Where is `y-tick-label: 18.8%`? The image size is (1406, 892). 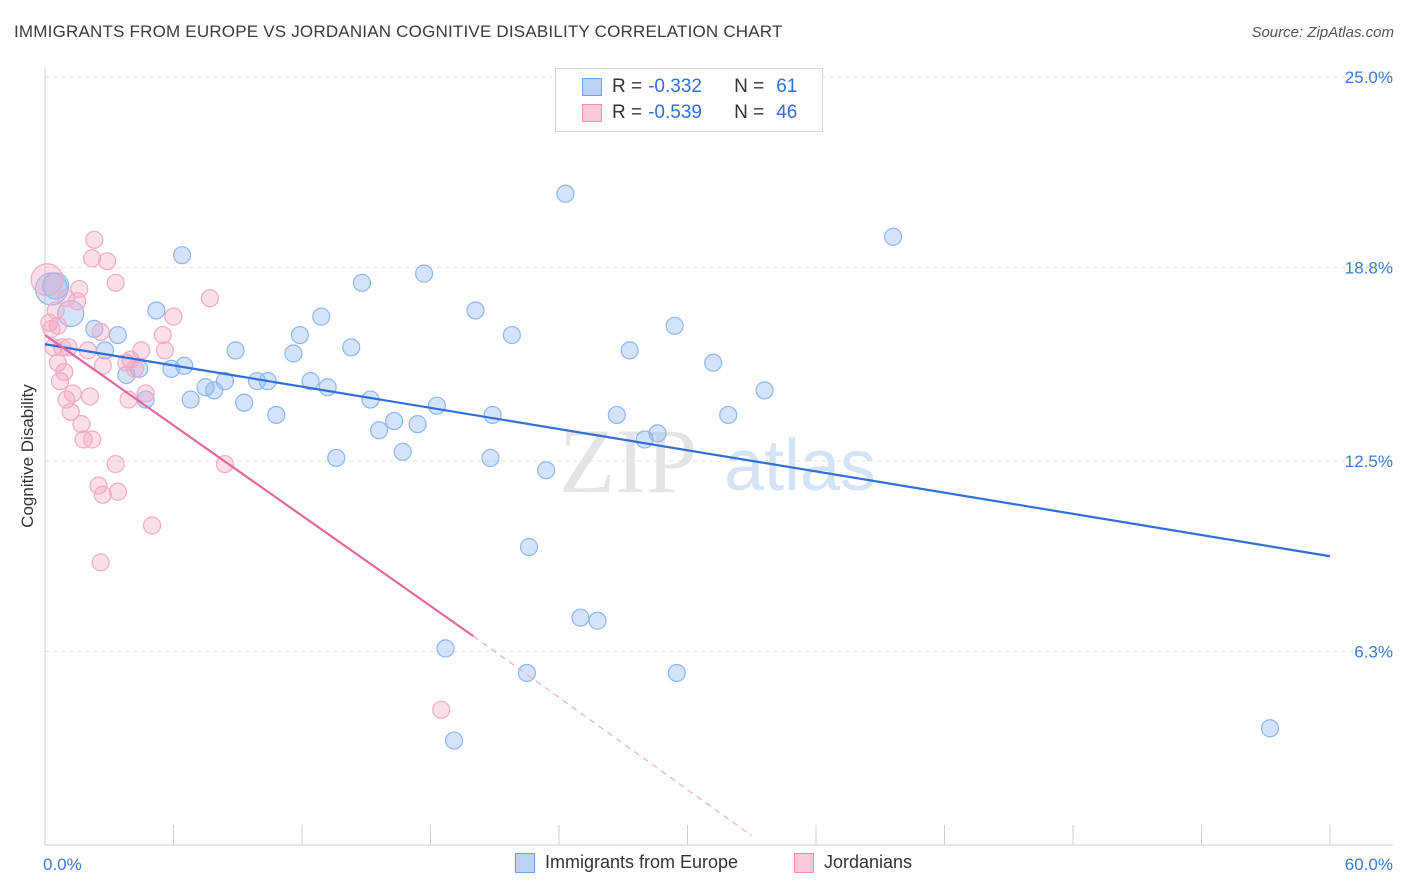
y-tick-label: 18.8% is located at coordinates (1369, 267).